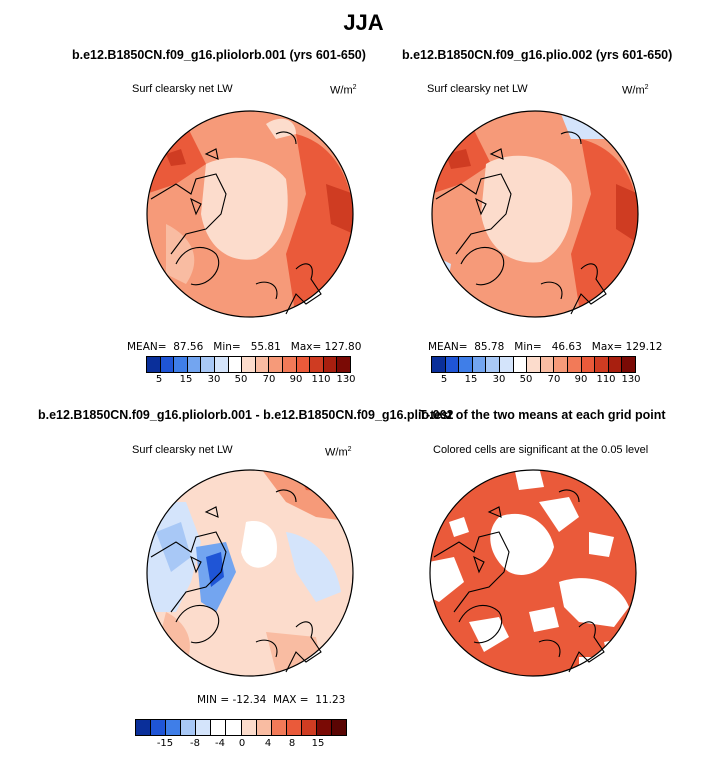 Image resolution: width=727 pixels, height=778 pixels. I want to click on cbar-label: 0, so click(242, 743).